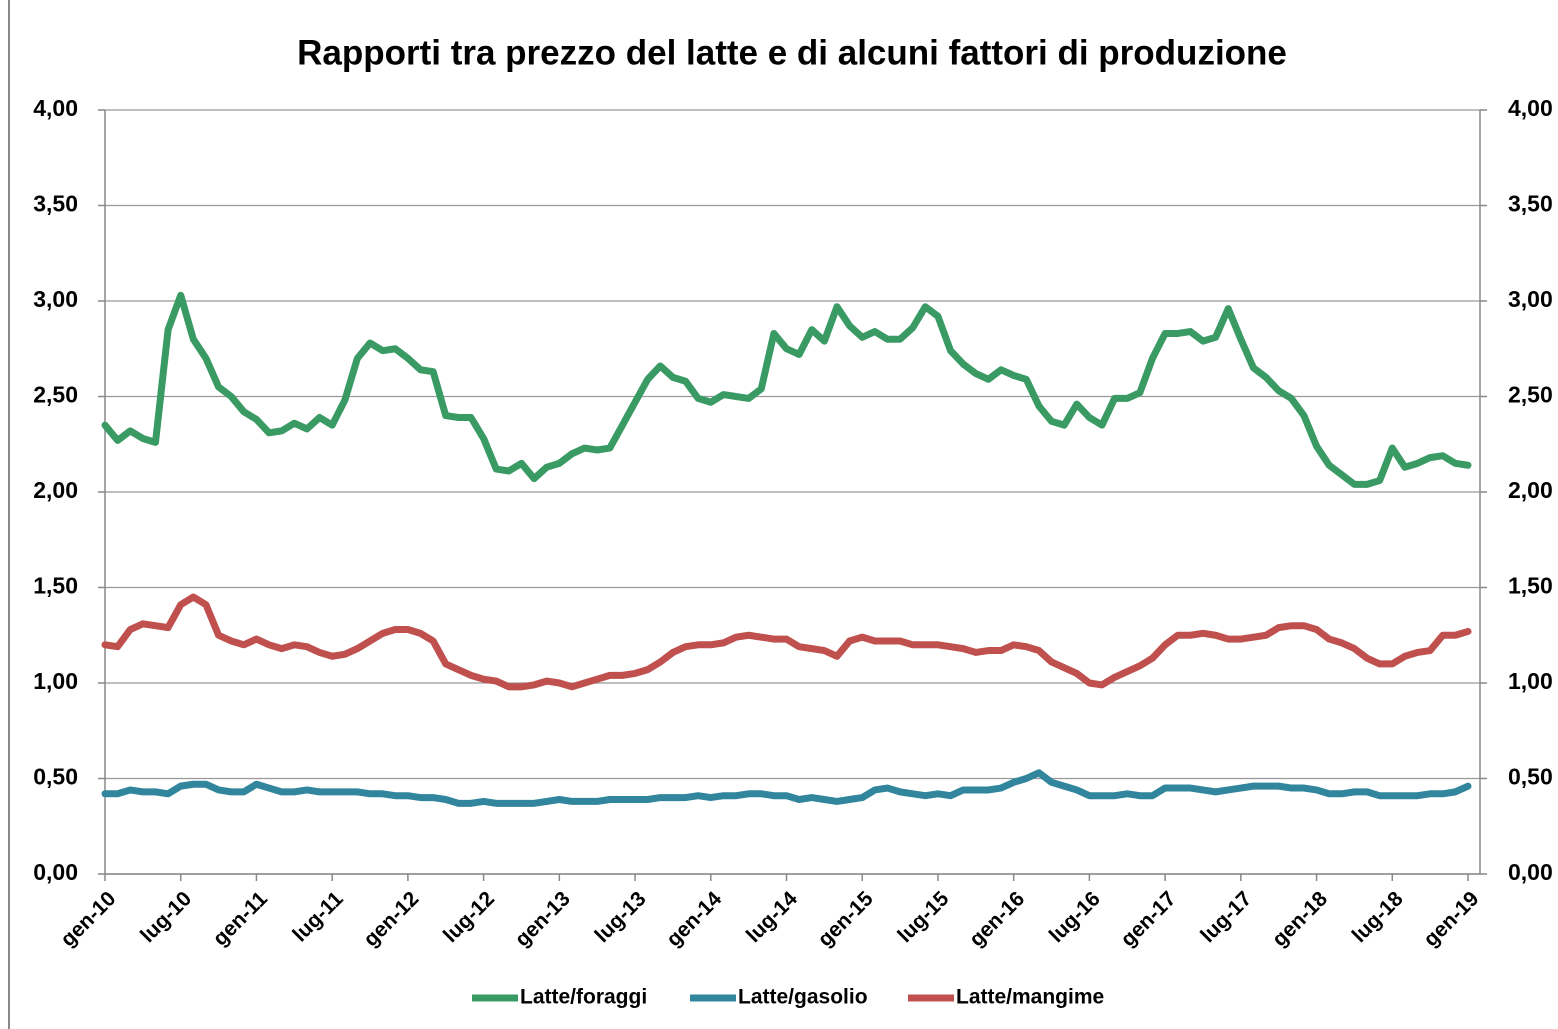  Describe the element at coordinates (1530, 108) in the screenshot. I see `y2-tick-label: 4,00` at that location.